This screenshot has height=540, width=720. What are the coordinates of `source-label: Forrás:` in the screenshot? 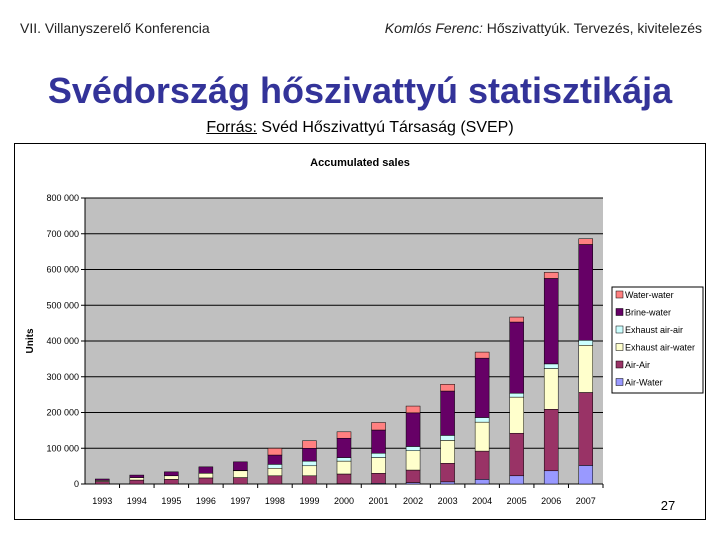 It's located at (231, 127).